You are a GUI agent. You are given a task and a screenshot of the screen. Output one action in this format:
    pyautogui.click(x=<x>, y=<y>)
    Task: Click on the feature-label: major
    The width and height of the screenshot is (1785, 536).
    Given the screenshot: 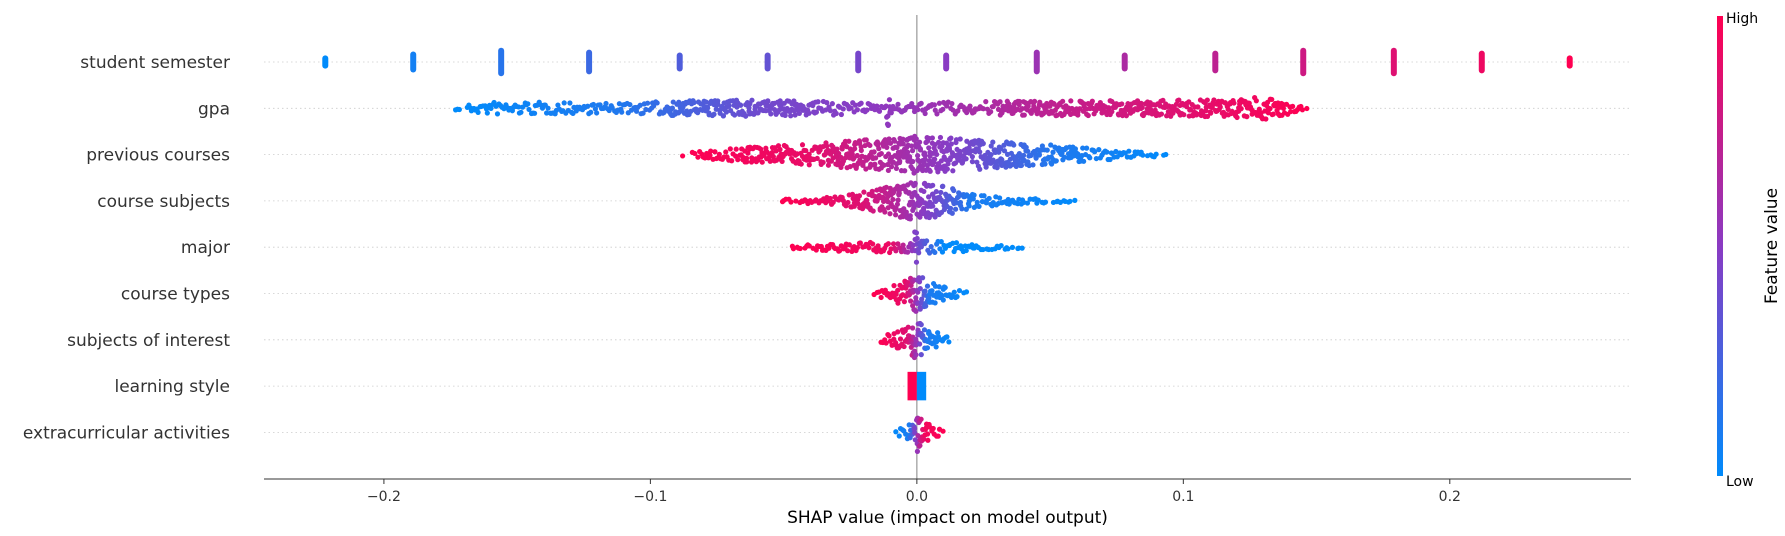 What is the action you would take?
    pyautogui.click(x=205, y=248)
    